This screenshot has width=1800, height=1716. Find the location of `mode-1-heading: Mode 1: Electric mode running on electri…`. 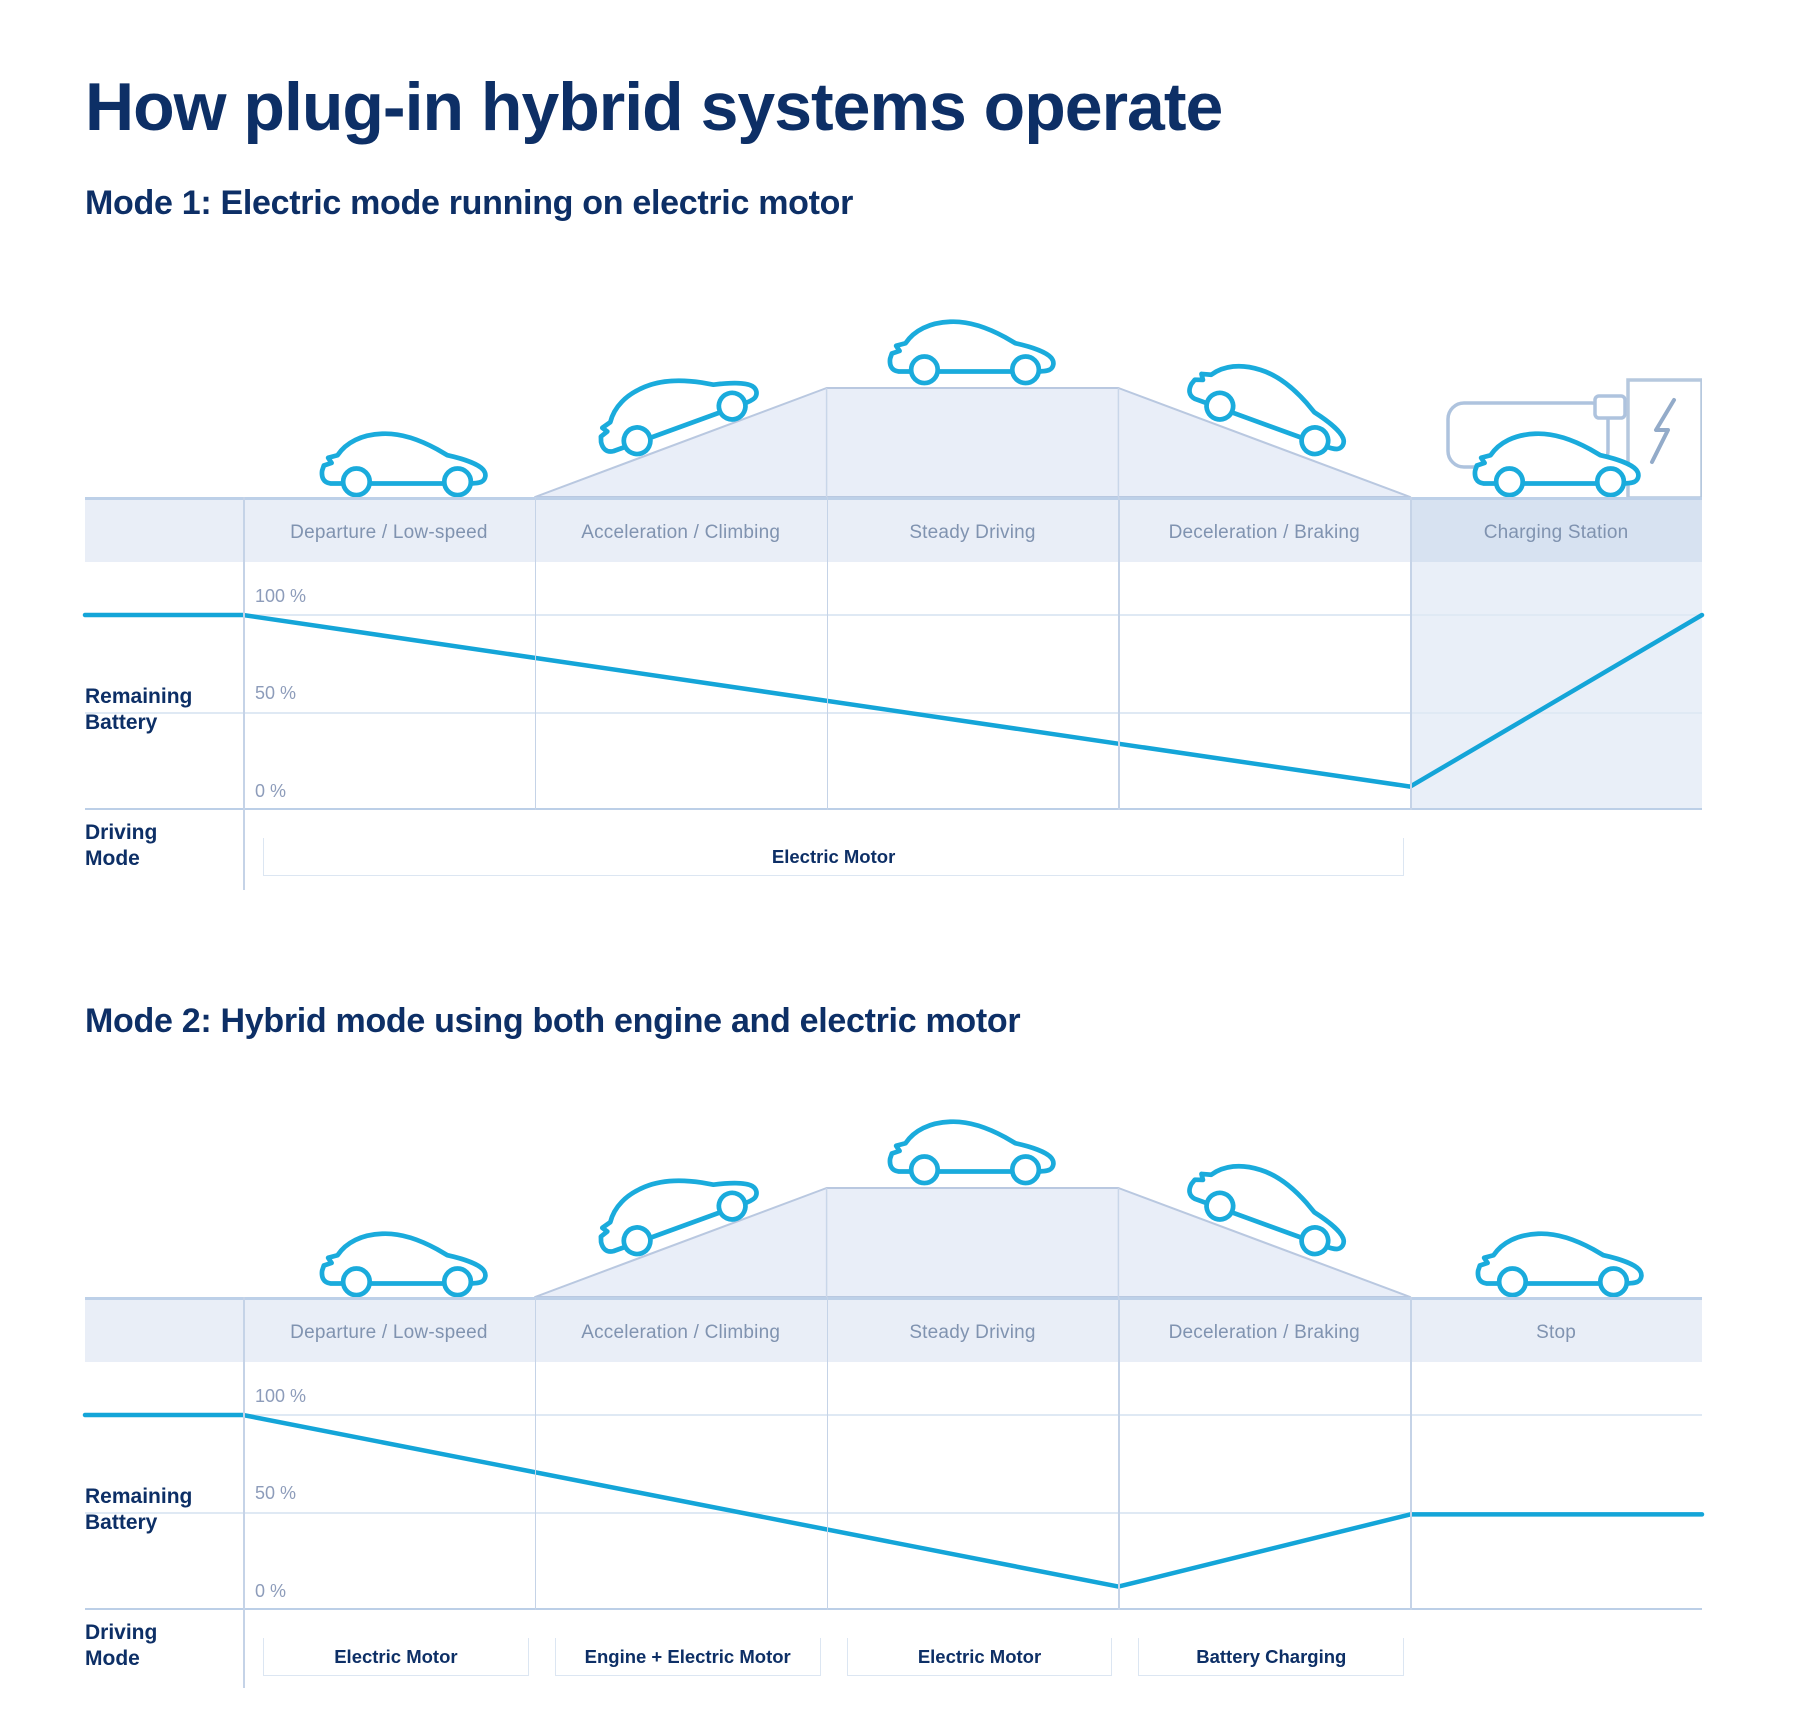

mode-1-heading: Mode 1: Electric mode running on electri… is located at coordinates (469, 203).